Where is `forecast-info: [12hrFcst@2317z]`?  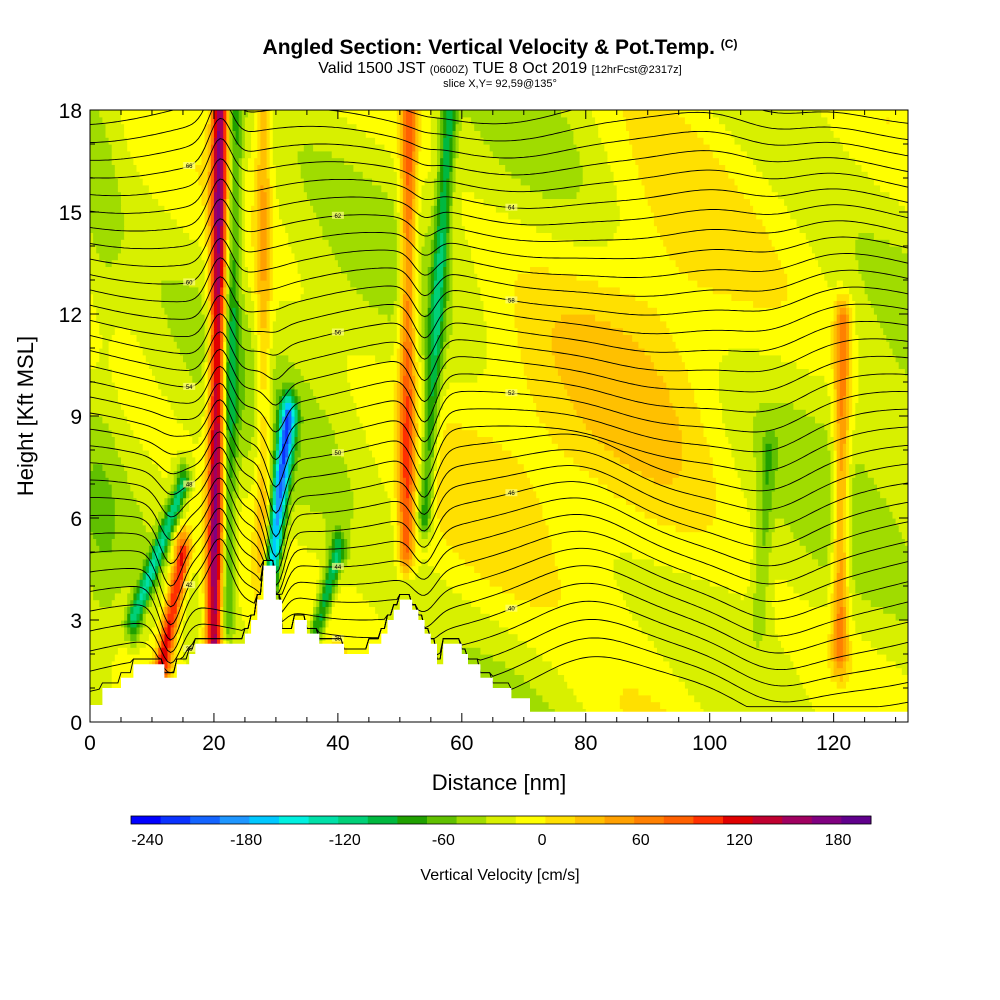 forecast-info: [12hrFcst@2317z] is located at coordinates (636, 70).